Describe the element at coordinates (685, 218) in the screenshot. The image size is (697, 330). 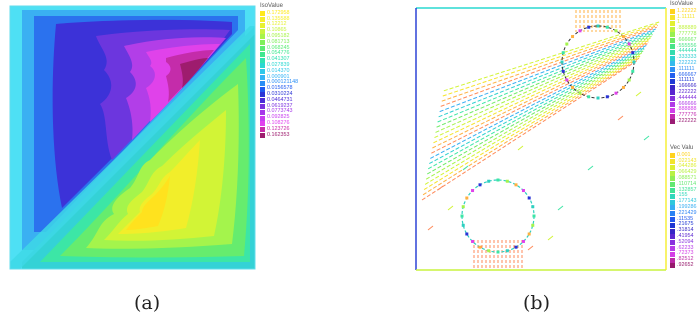
I see `legend-b-vector-label: .11535` at that location.